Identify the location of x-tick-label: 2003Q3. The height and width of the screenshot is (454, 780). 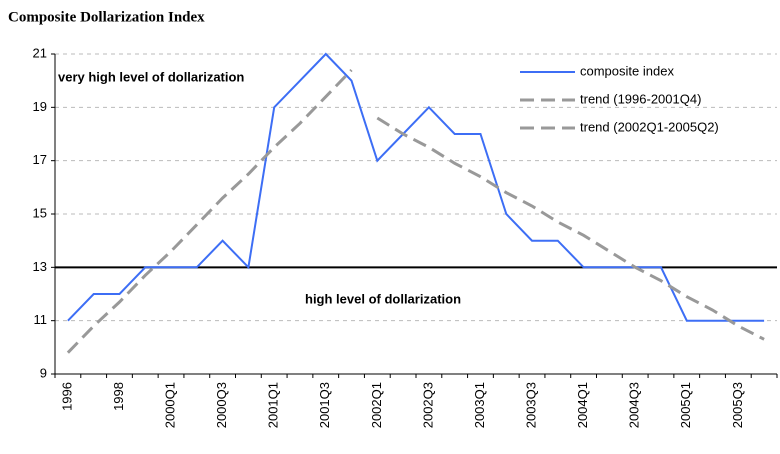
(530, 405).